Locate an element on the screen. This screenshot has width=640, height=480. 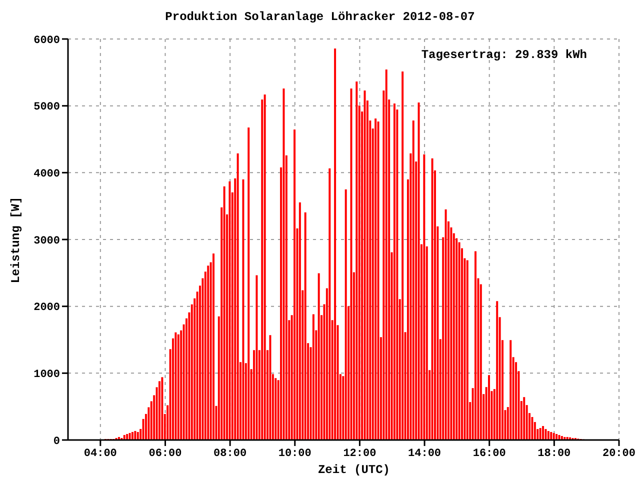
x-tick-label: 08:00 is located at coordinates (230, 454).